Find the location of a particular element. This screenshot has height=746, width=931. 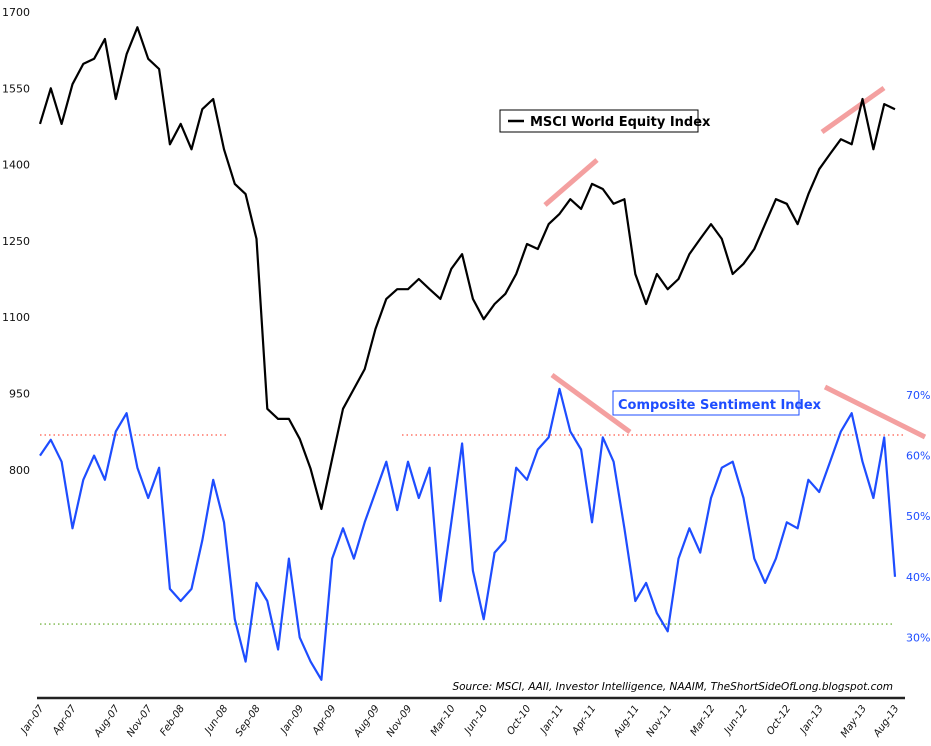

right-tick-label: 70% is located at coordinates (918, 395).